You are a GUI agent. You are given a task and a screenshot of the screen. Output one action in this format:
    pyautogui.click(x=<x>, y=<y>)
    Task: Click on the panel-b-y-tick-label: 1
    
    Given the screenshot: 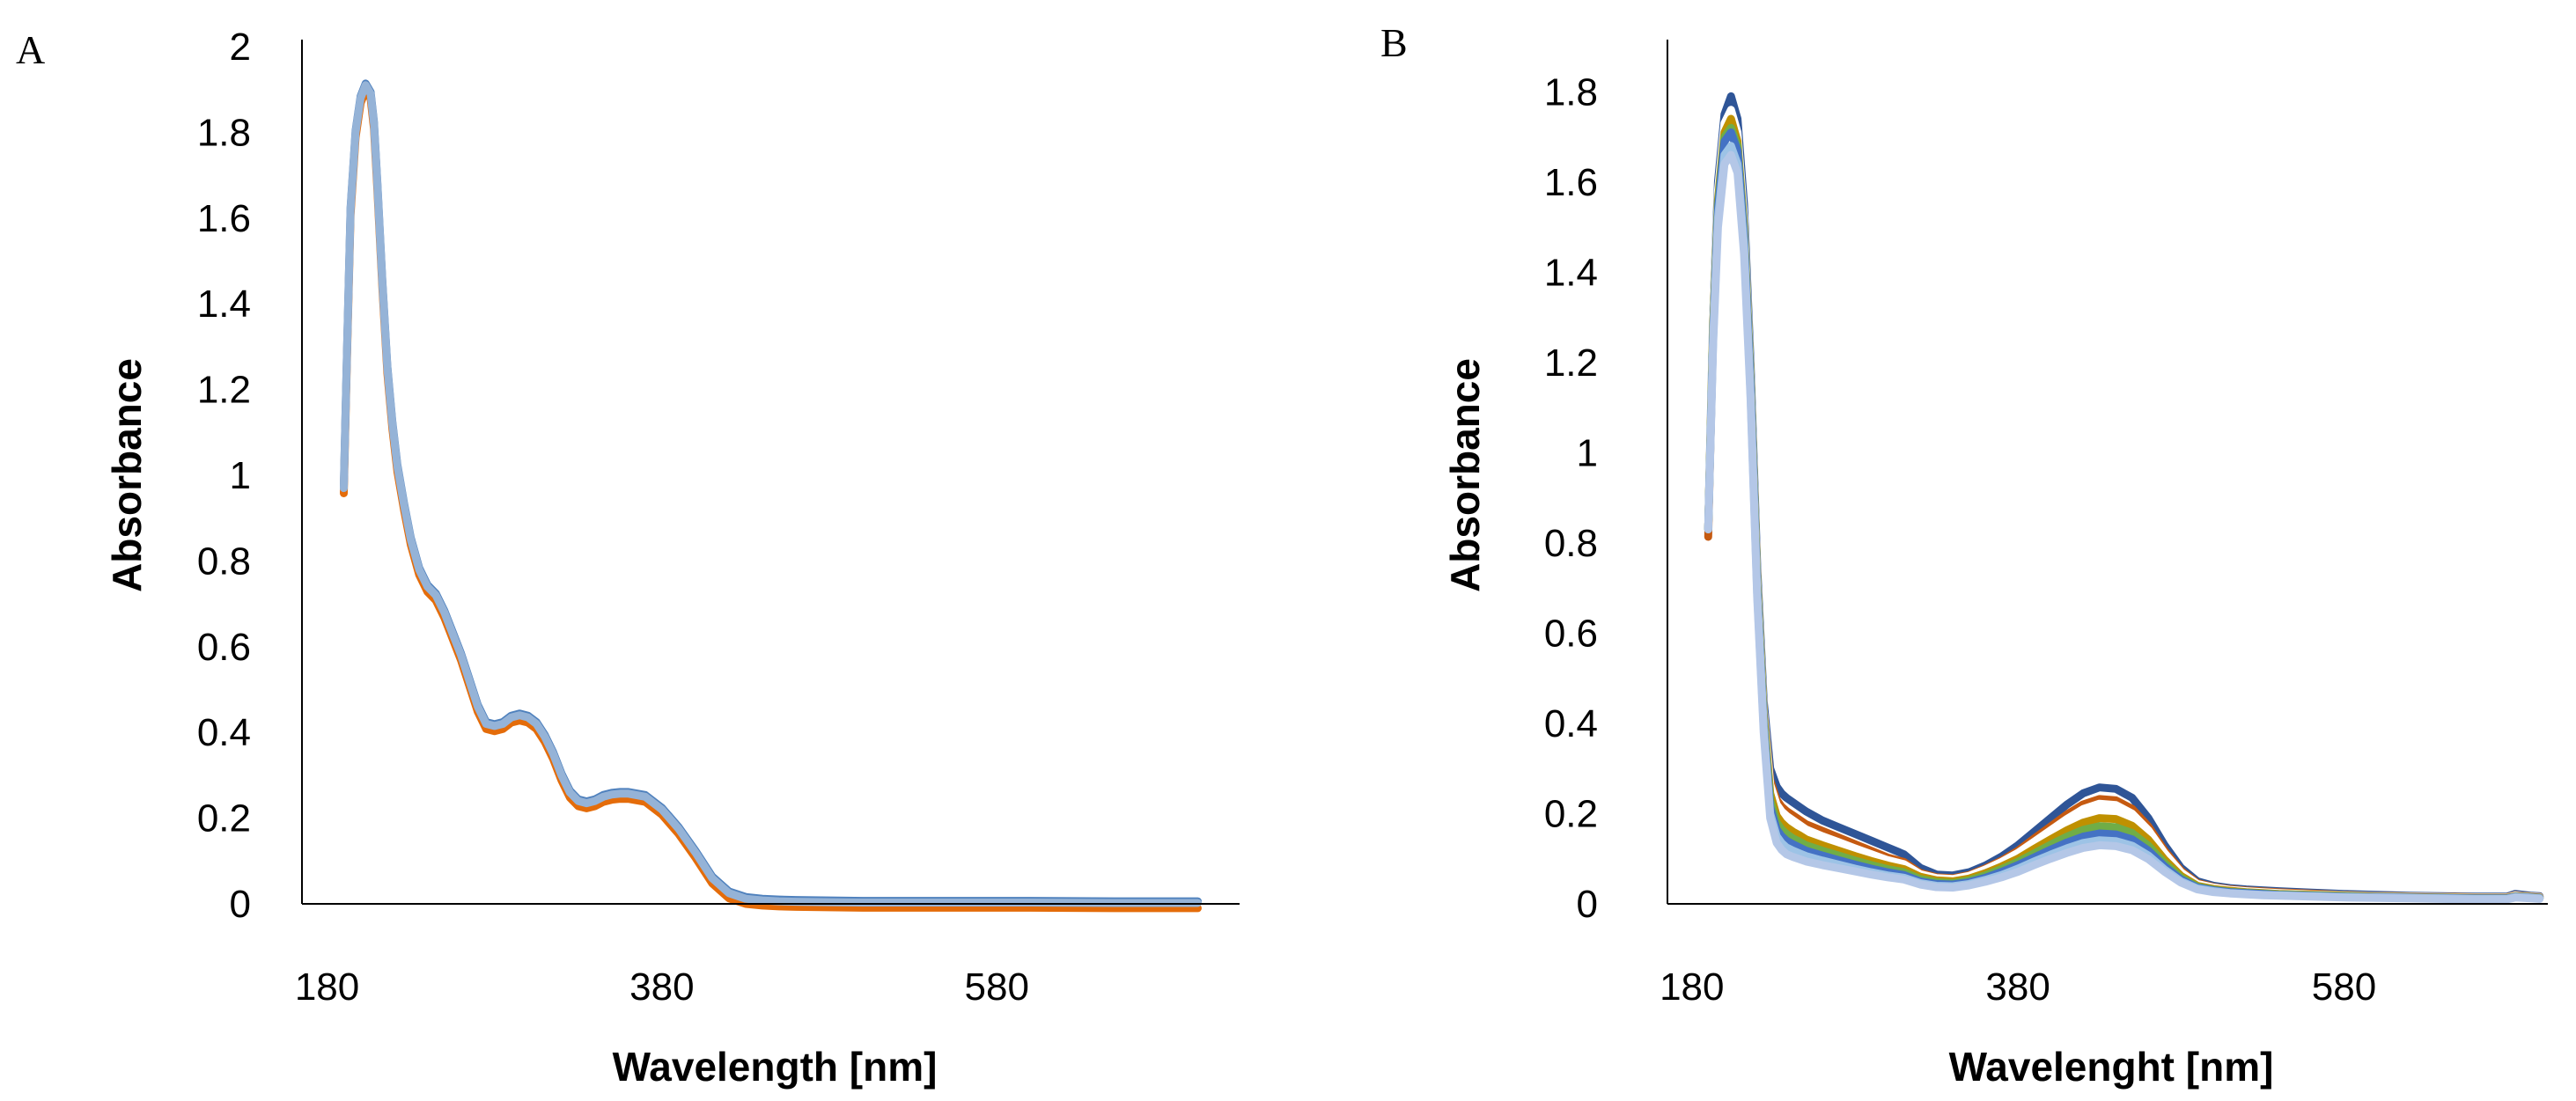 What is the action you would take?
    pyautogui.click(x=1588, y=452)
    